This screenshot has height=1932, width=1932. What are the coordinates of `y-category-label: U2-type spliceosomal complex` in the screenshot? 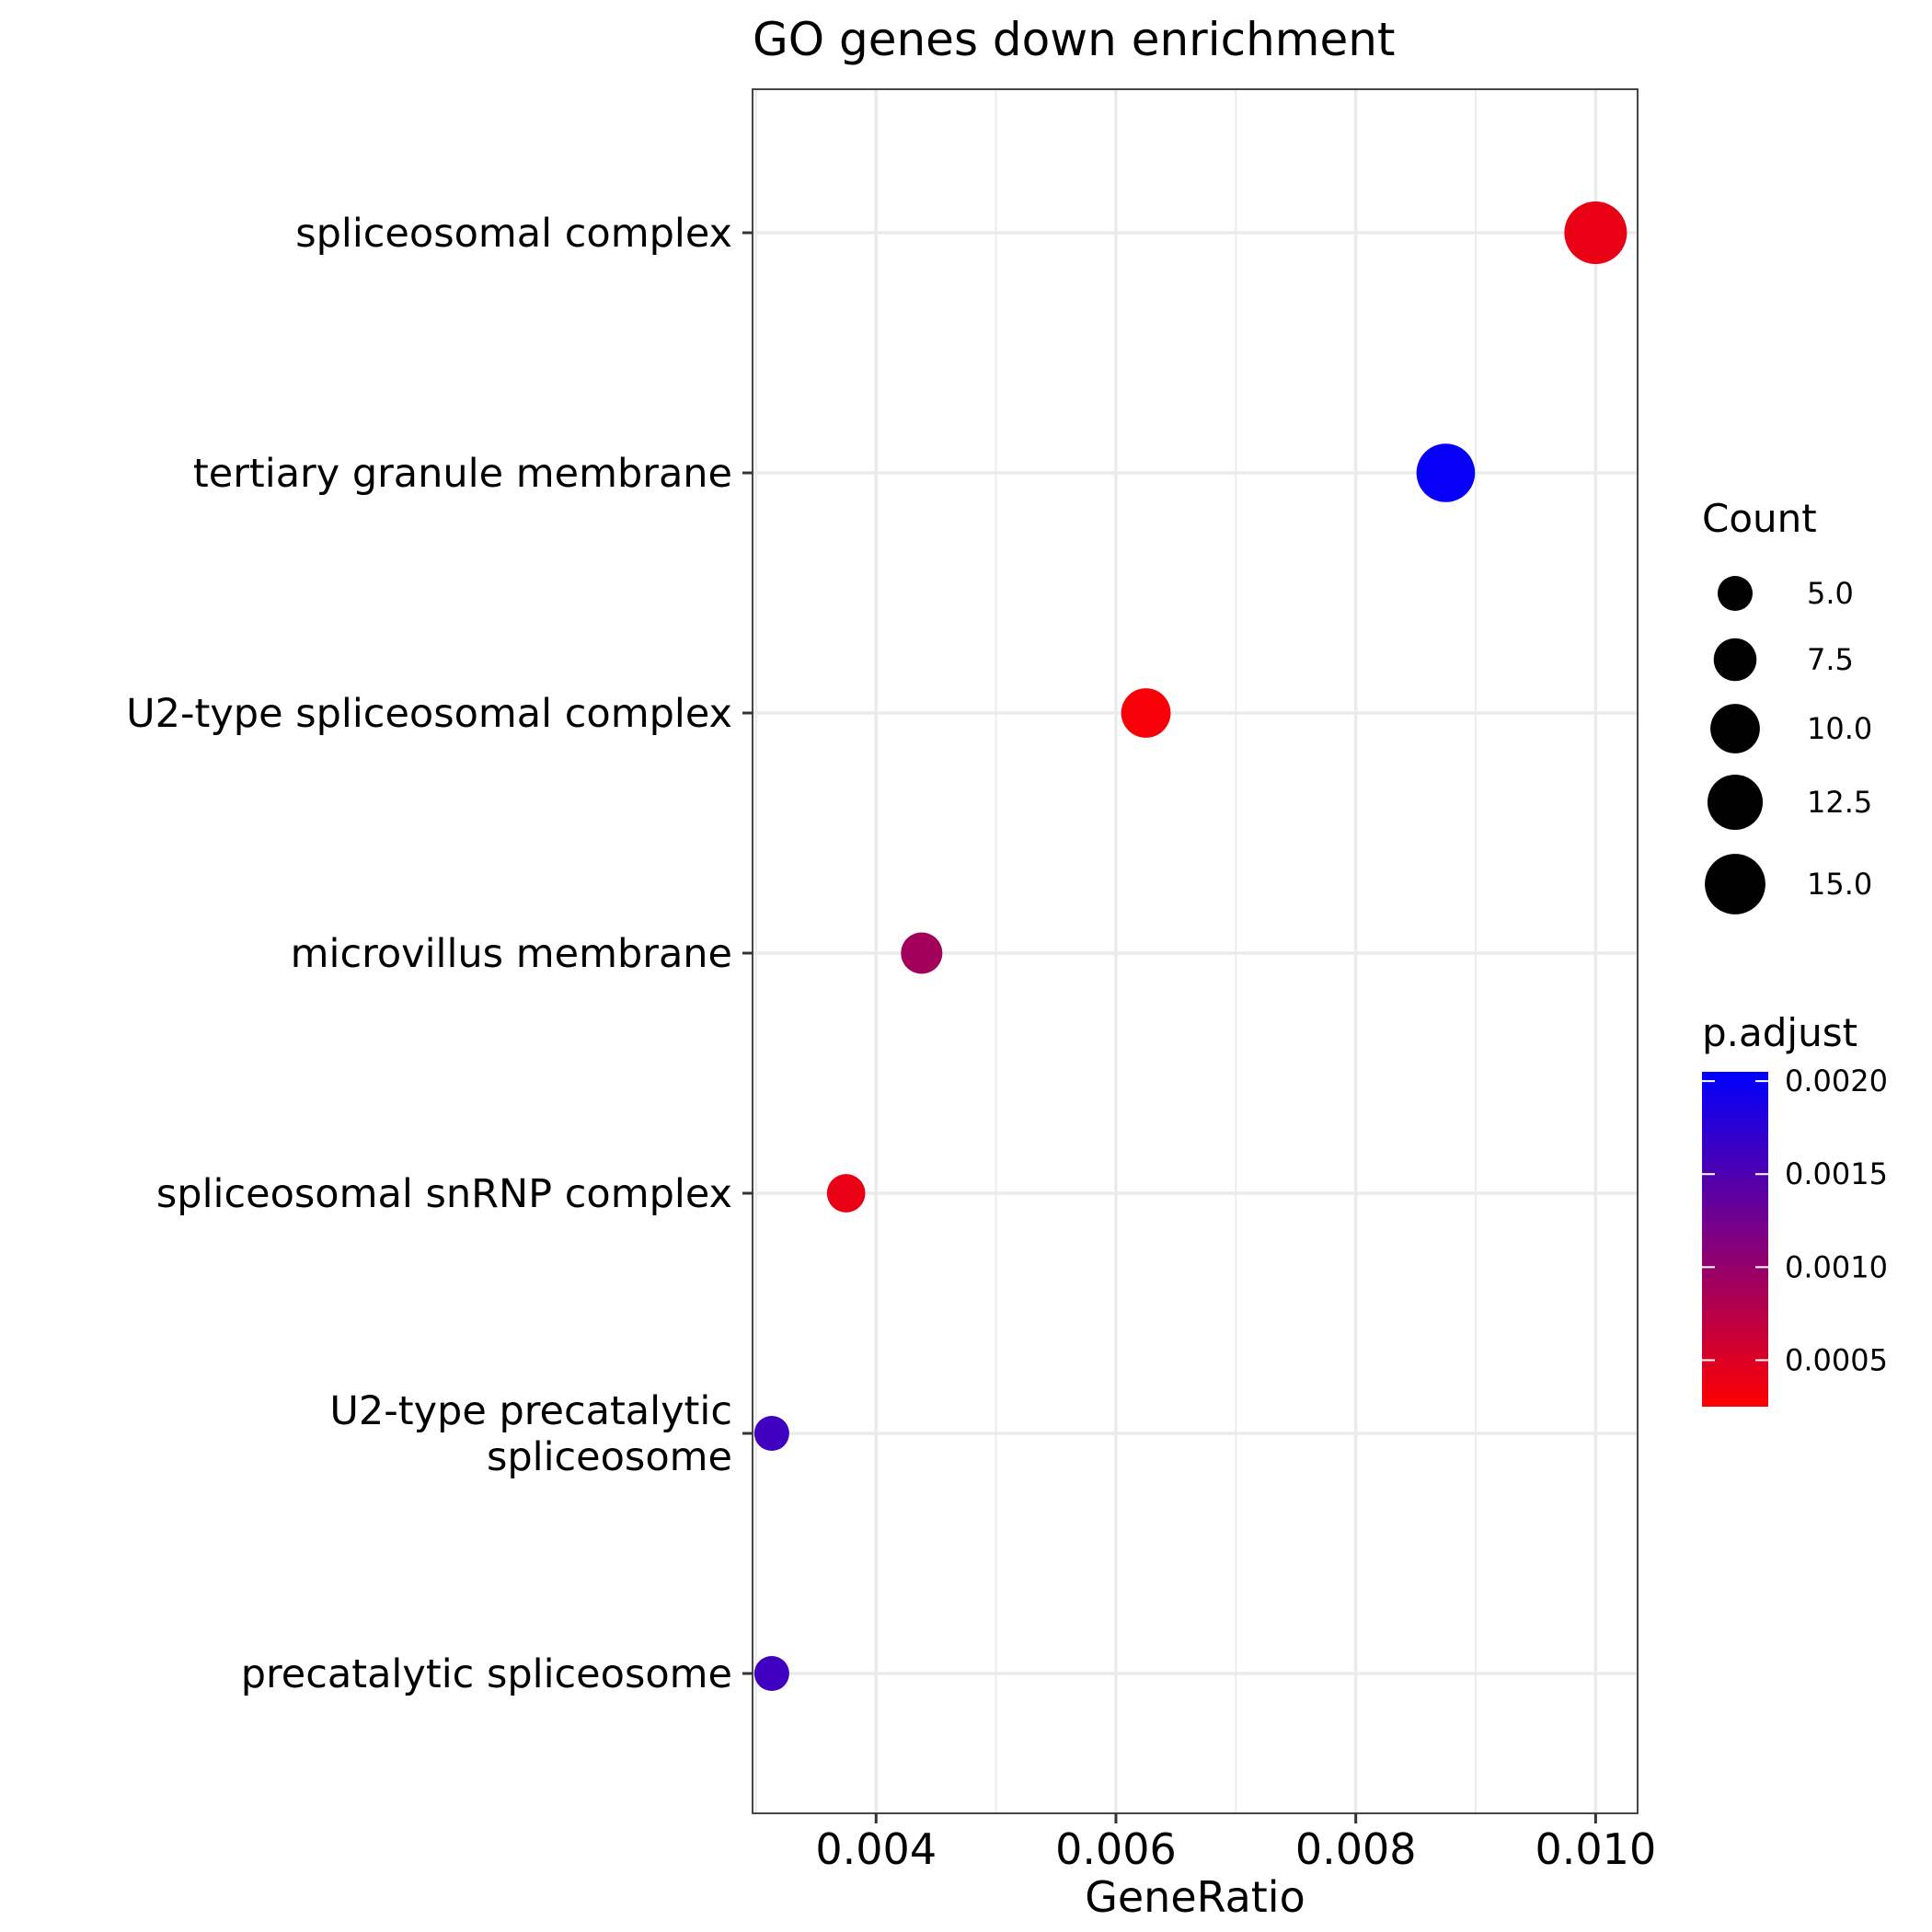 It's located at (429, 714).